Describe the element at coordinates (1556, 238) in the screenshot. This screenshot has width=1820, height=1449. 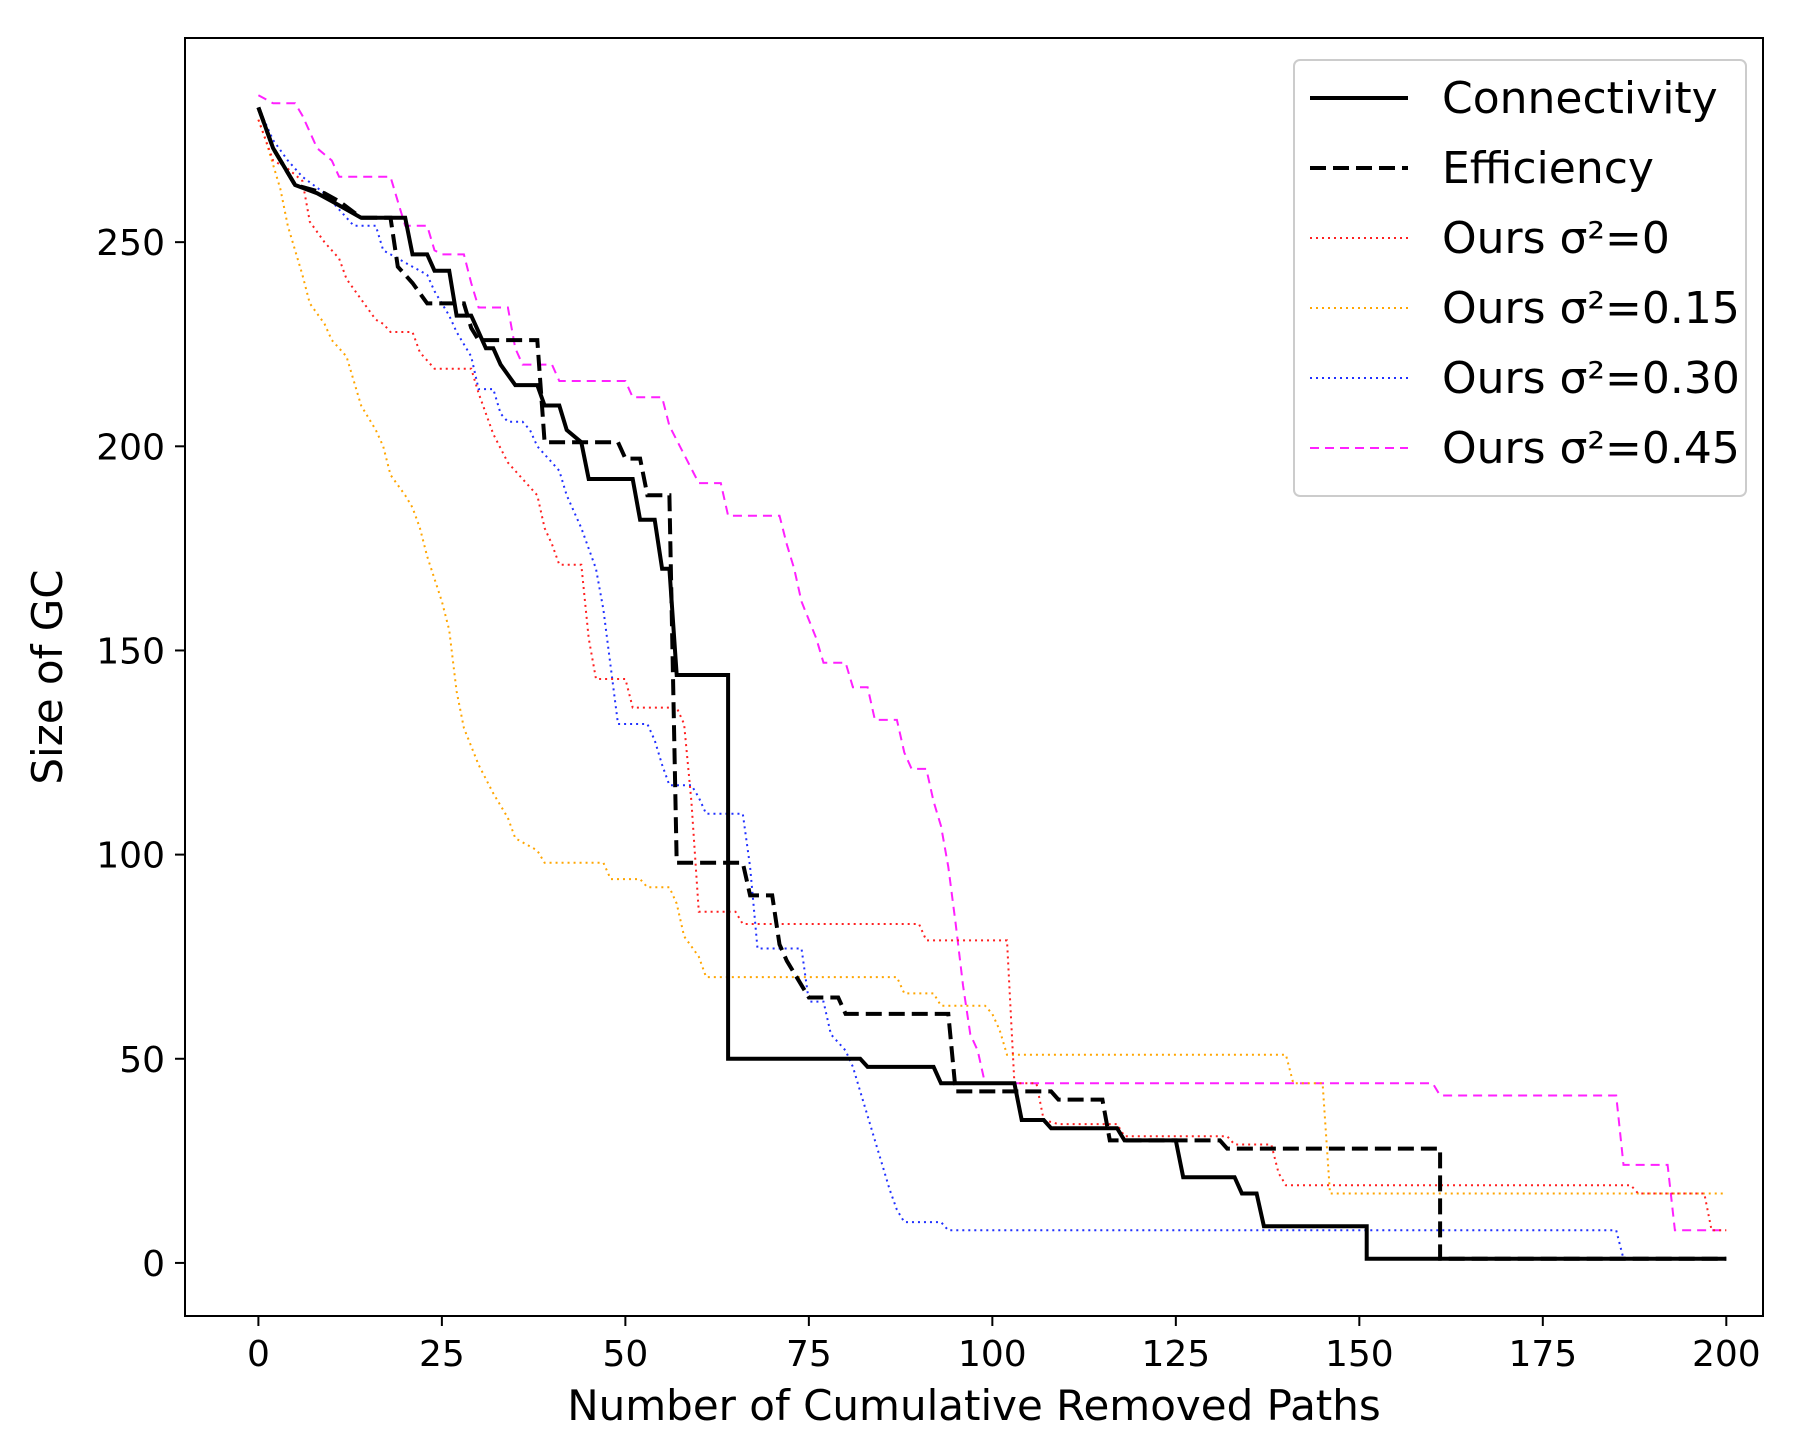
I see `legend-label: Ours σ²=0` at that location.